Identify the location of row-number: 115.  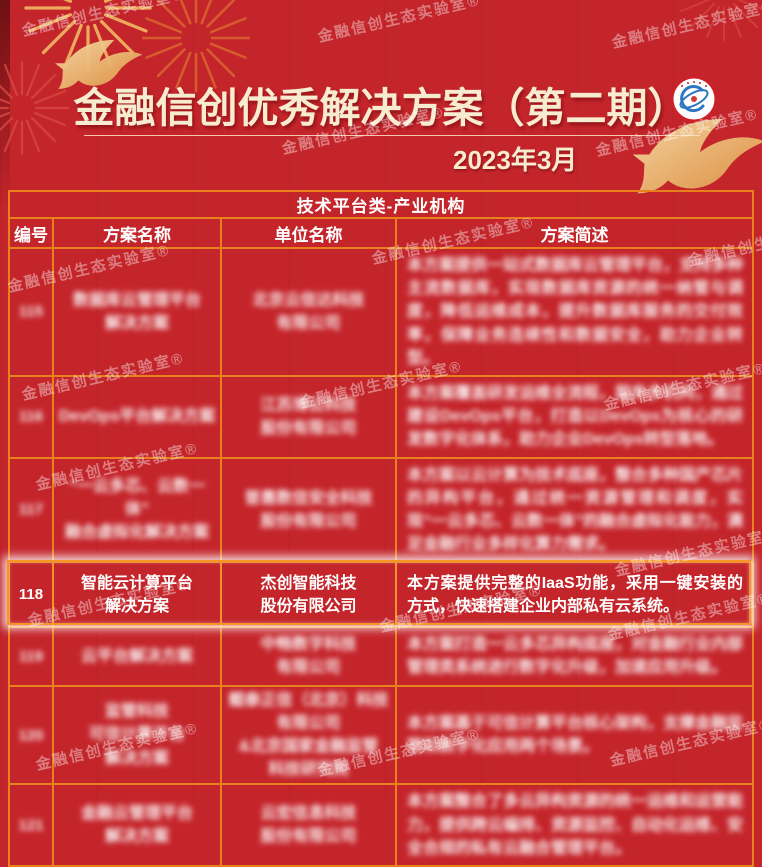
(31, 312).